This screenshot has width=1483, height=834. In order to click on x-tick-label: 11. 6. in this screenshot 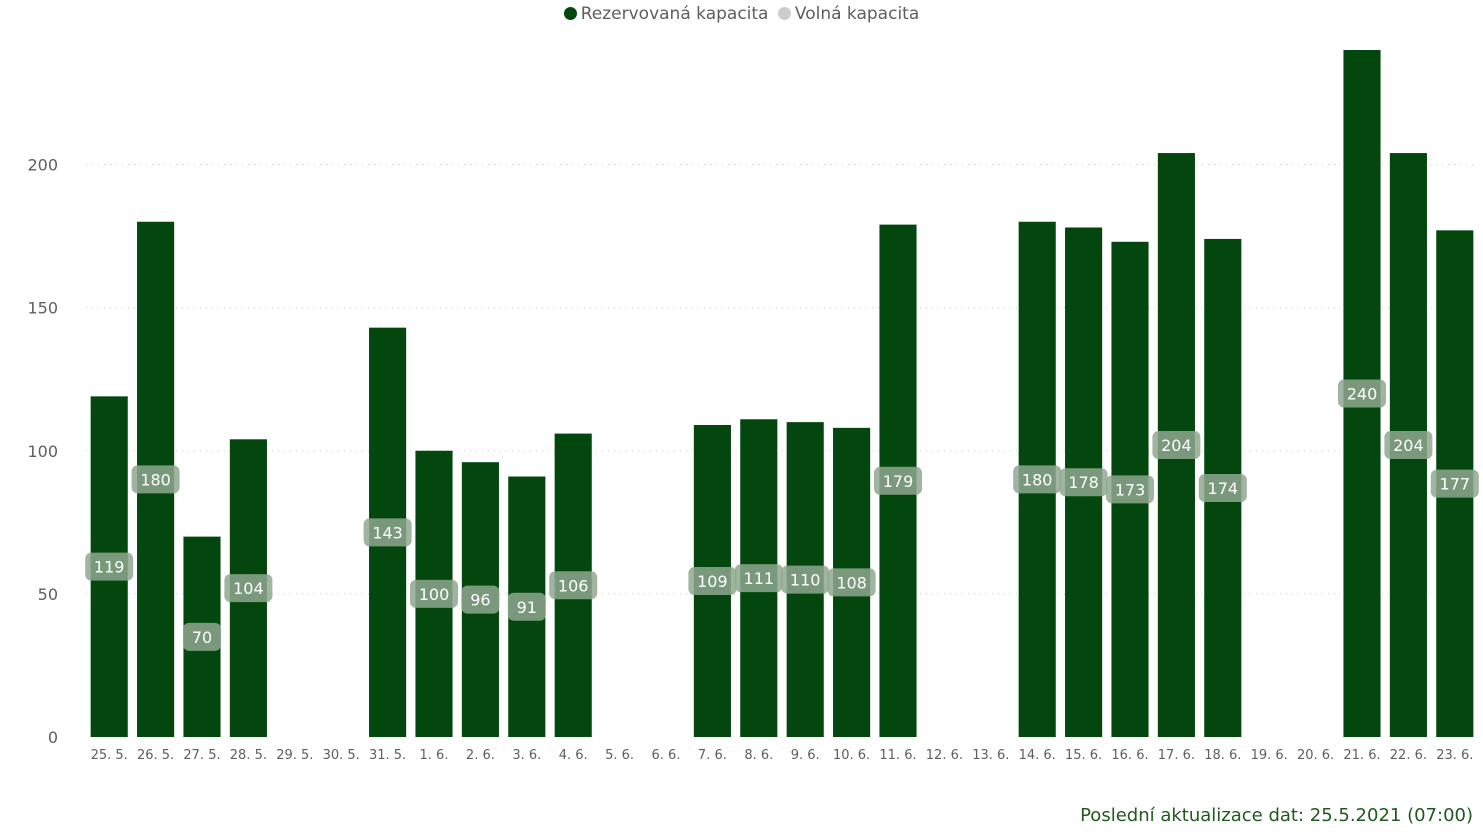, I will do `click(897, 755)`.